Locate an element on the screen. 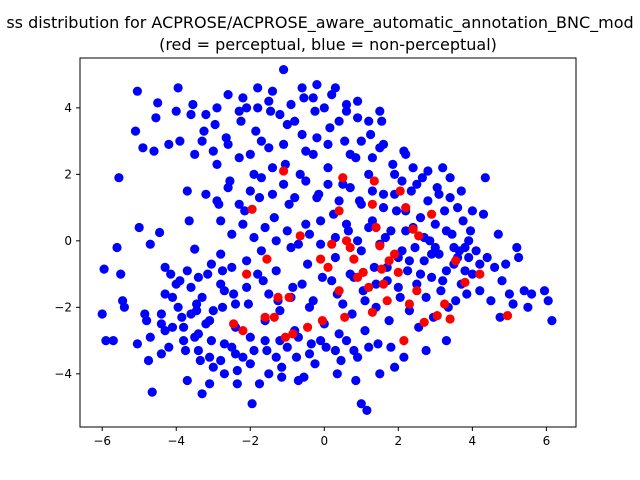 This screenshot has height=480, width=640. x-tick-label-1: −4 is located at coordinates (176, 441).